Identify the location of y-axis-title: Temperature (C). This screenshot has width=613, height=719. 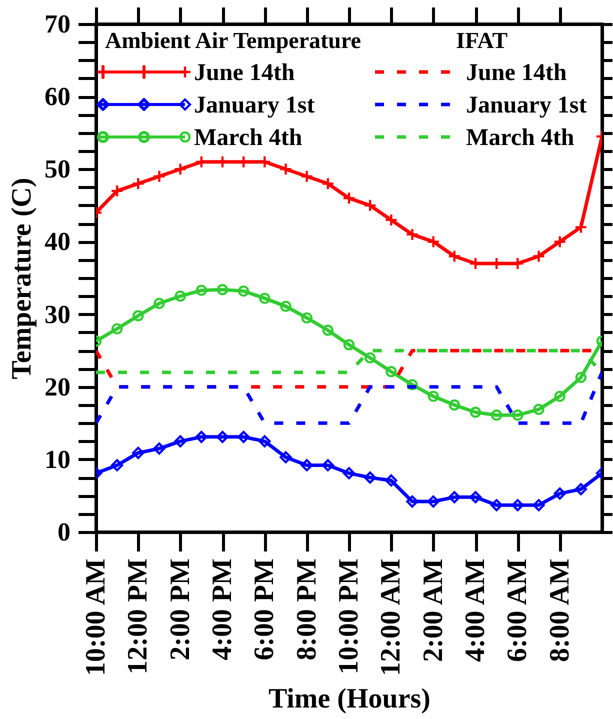
(22, 279).